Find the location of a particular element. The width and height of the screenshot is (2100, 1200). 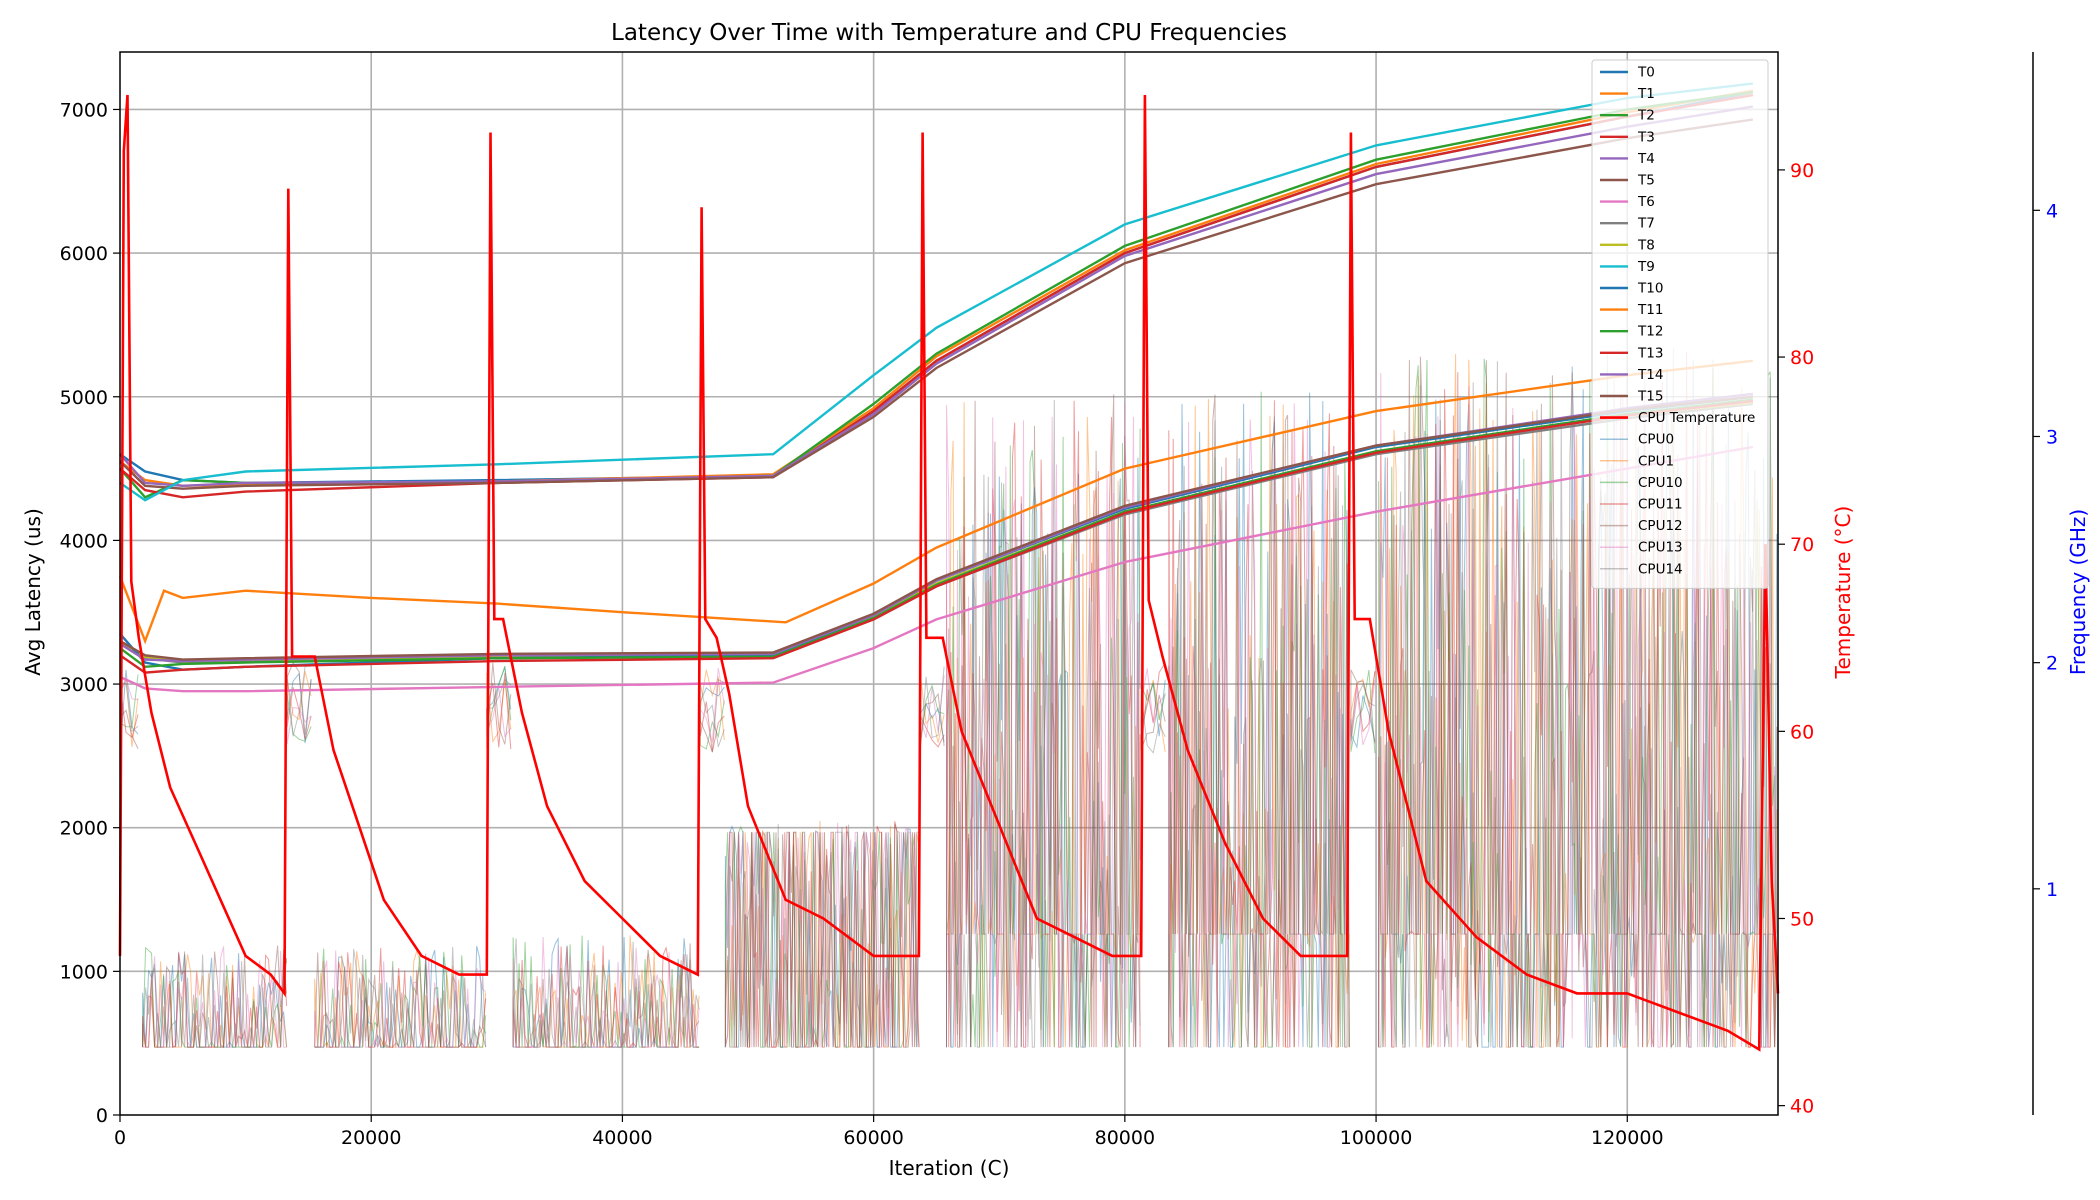

x-tick-label: 60000 is located at coordinates (873, 1138).